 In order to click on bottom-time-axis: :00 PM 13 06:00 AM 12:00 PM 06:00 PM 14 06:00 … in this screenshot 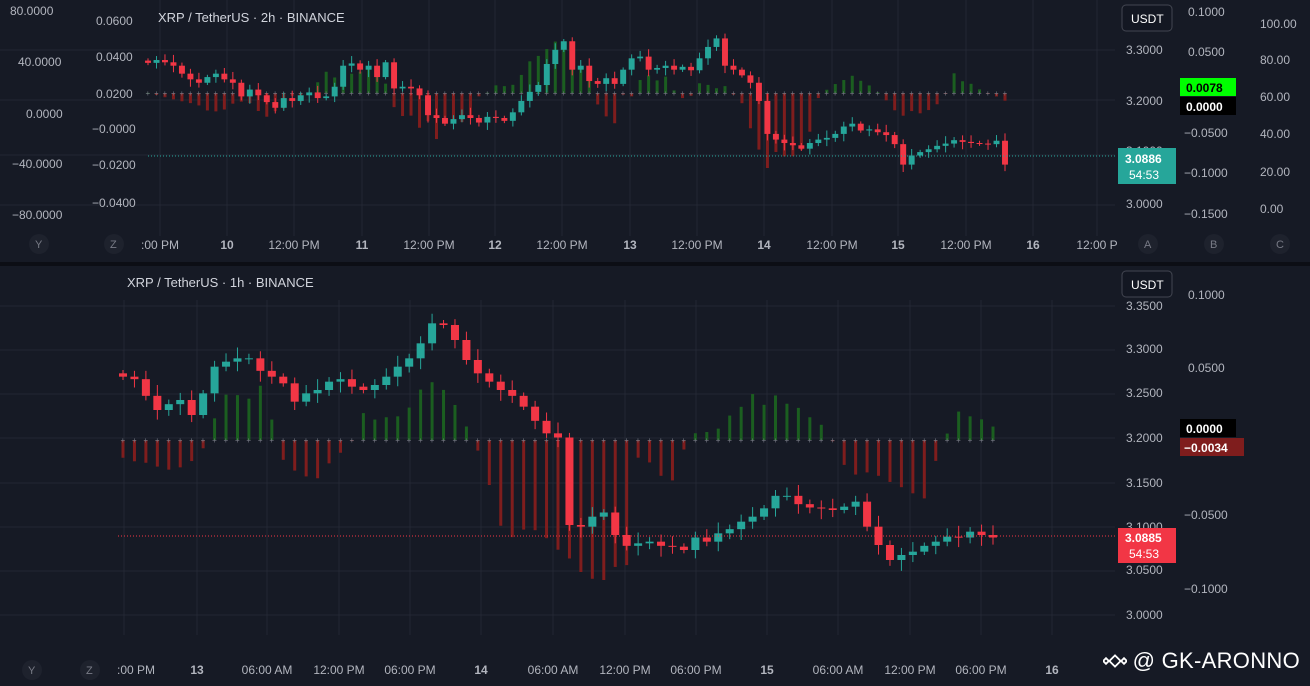, I will do `click(588, 670)`.